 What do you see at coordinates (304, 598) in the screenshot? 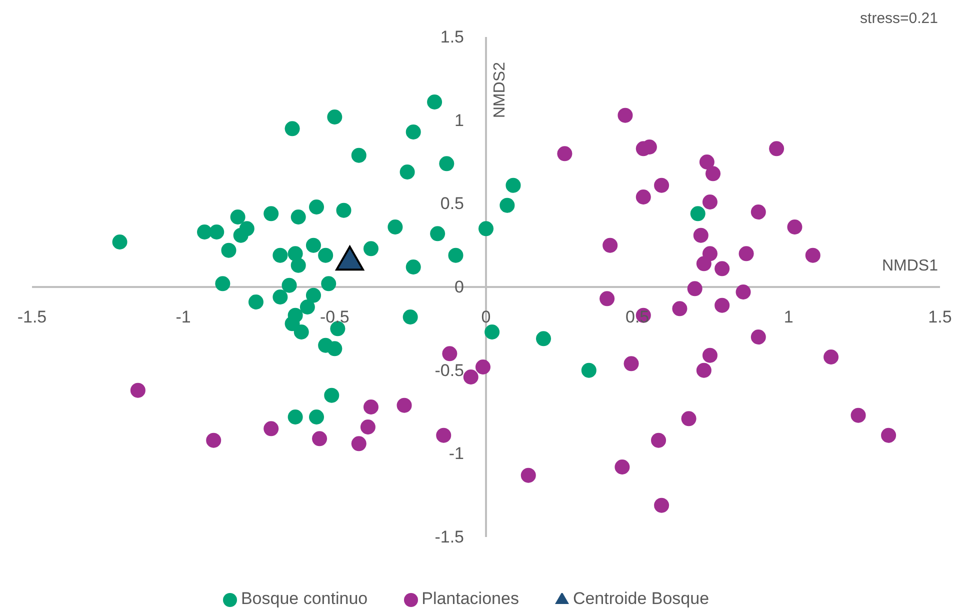
I see `legend-label: Bosque continuo` at bounding box center [304, 598].